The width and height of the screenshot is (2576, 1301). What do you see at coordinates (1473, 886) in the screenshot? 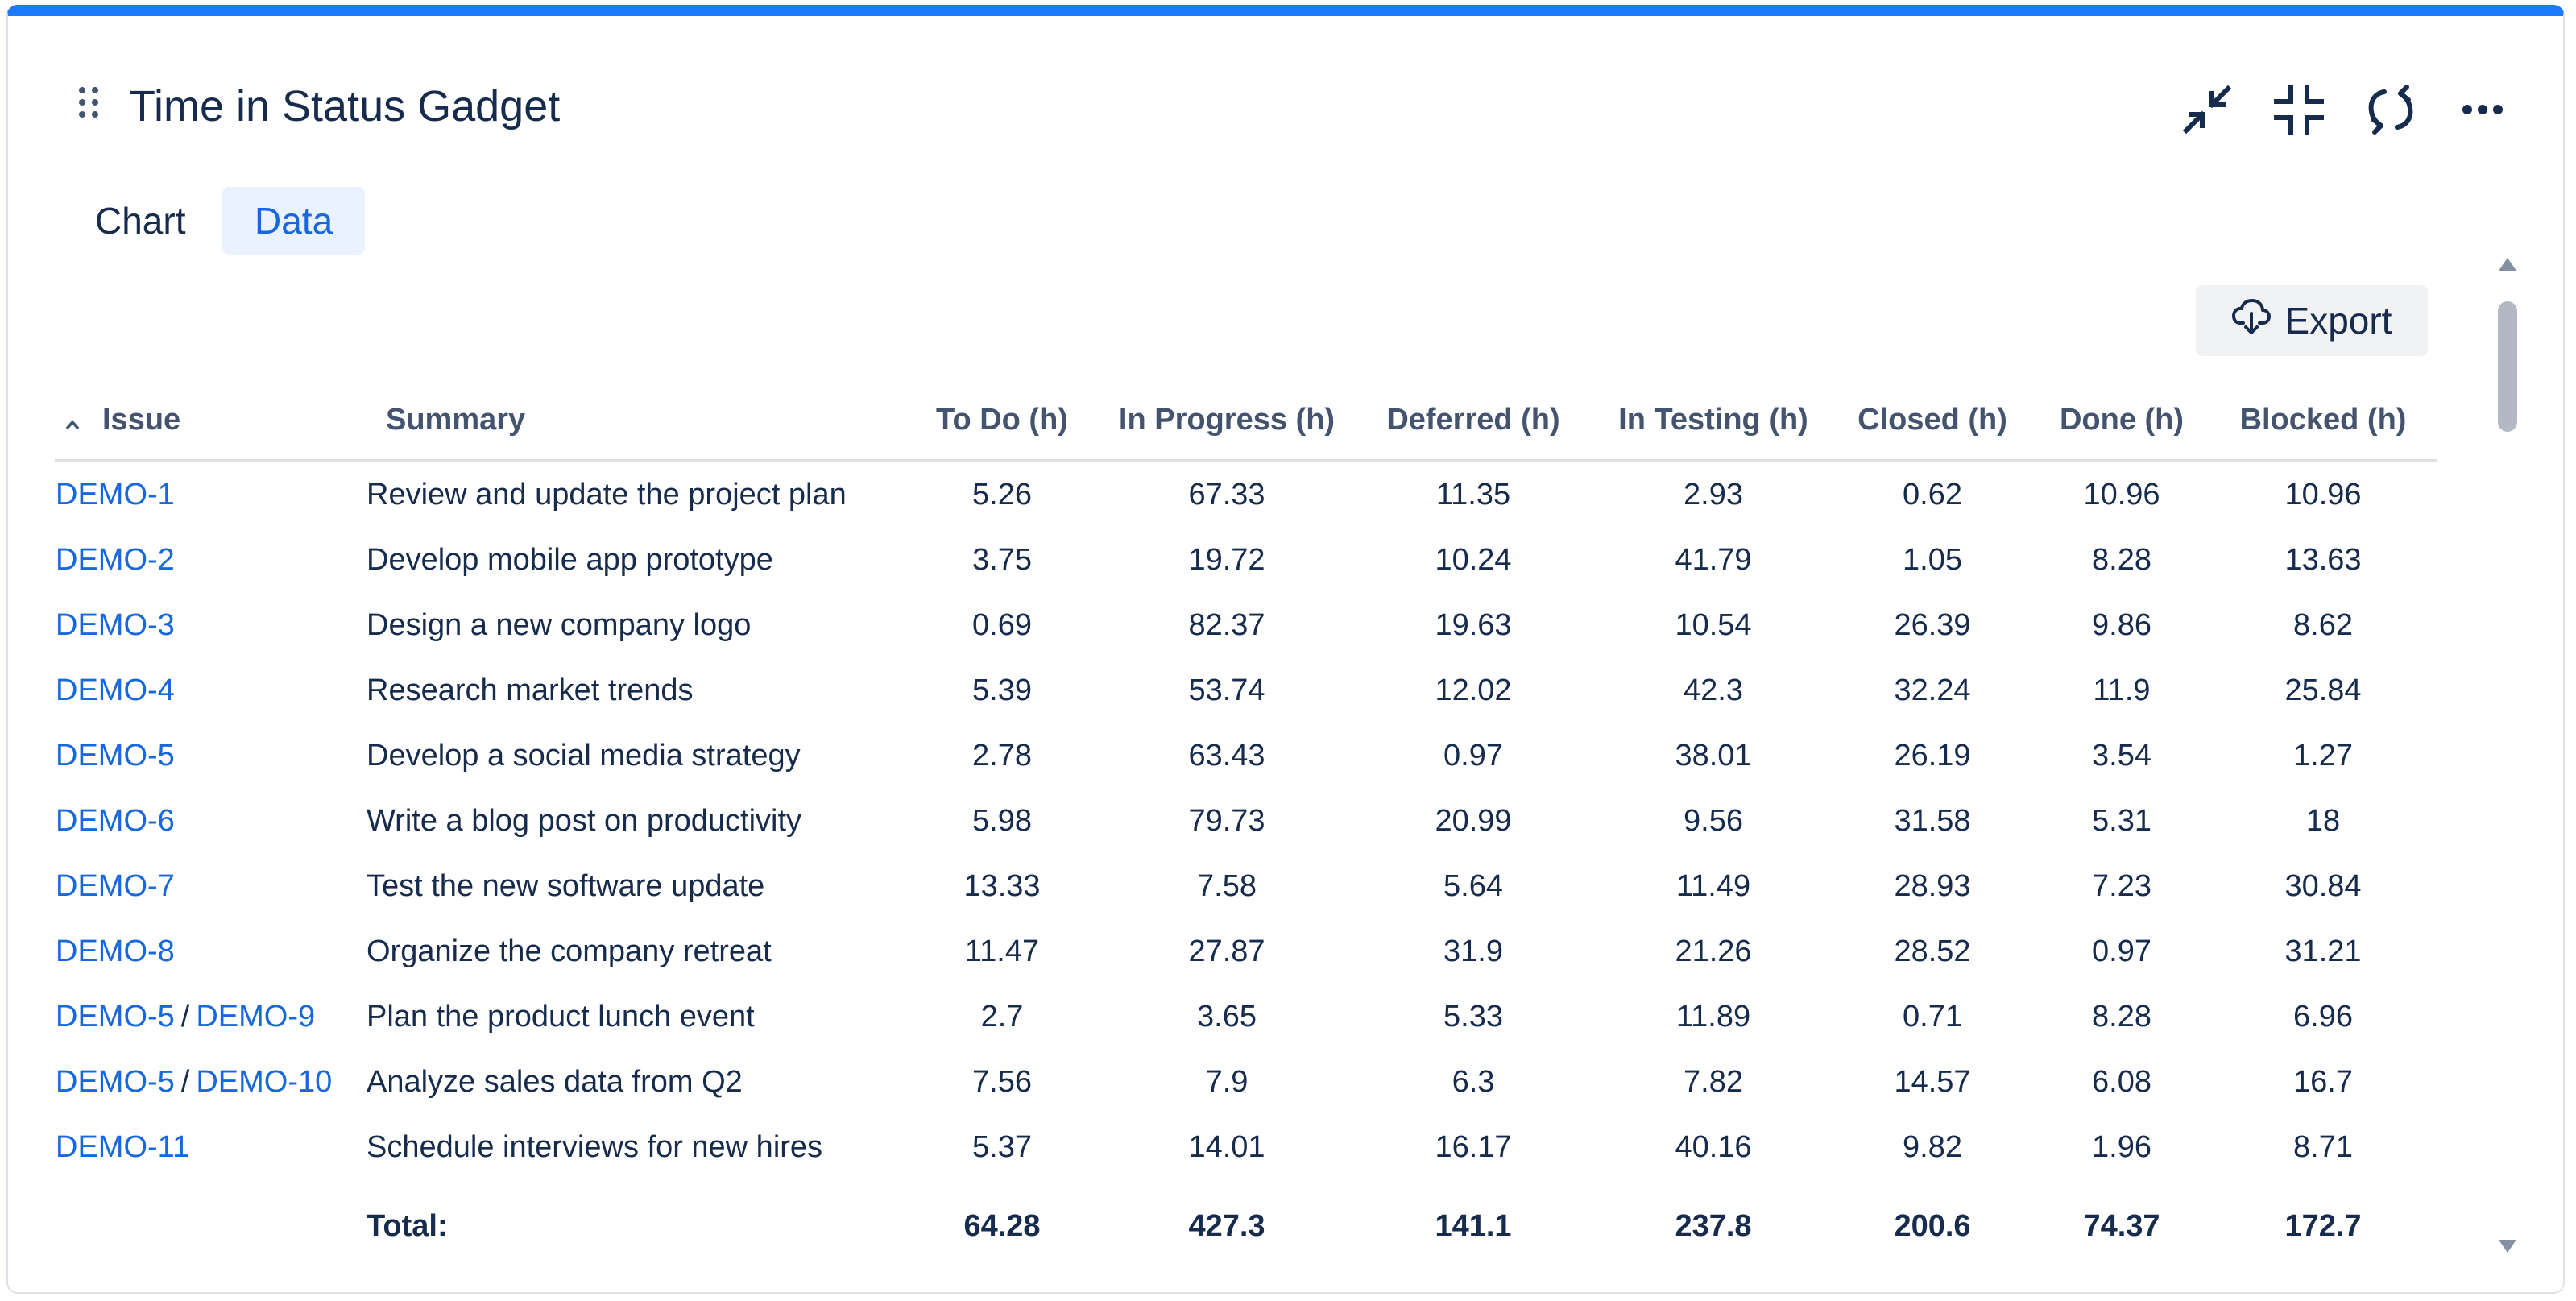
I see `deferred-hours-cell: 5.64` at bounding box center [1473, 886].